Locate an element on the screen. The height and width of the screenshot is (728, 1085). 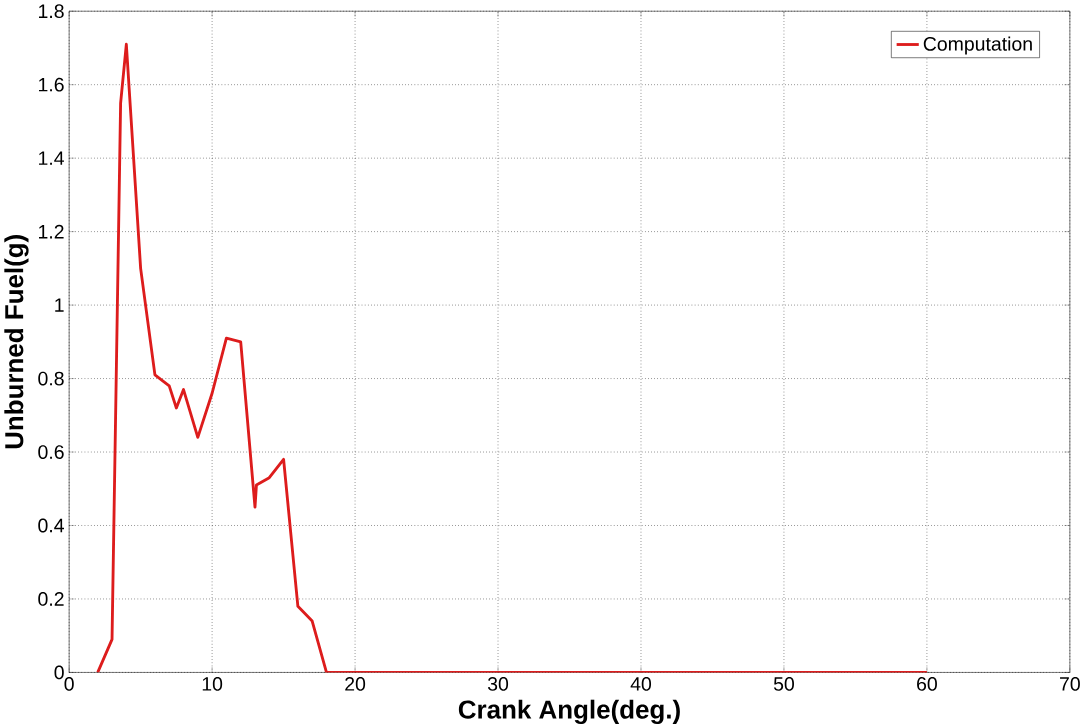
x-tick-label: 50 is located at coordinates (783, 683).